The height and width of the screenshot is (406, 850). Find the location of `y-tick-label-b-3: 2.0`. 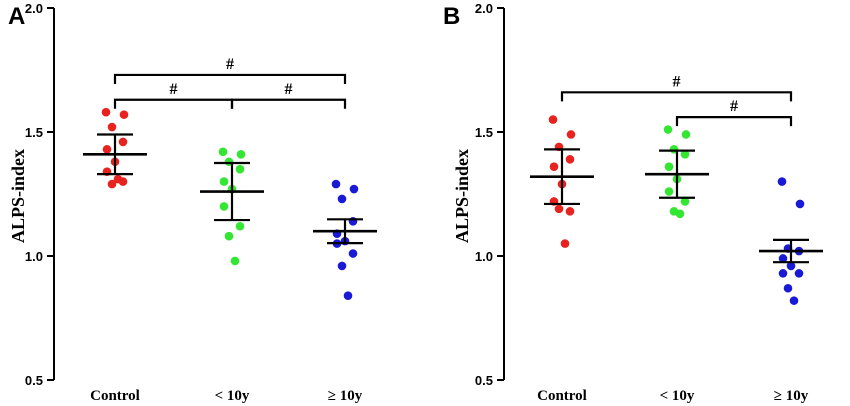

y-tick-label-b-3: 2.0 is located at coordinates (484, 8).